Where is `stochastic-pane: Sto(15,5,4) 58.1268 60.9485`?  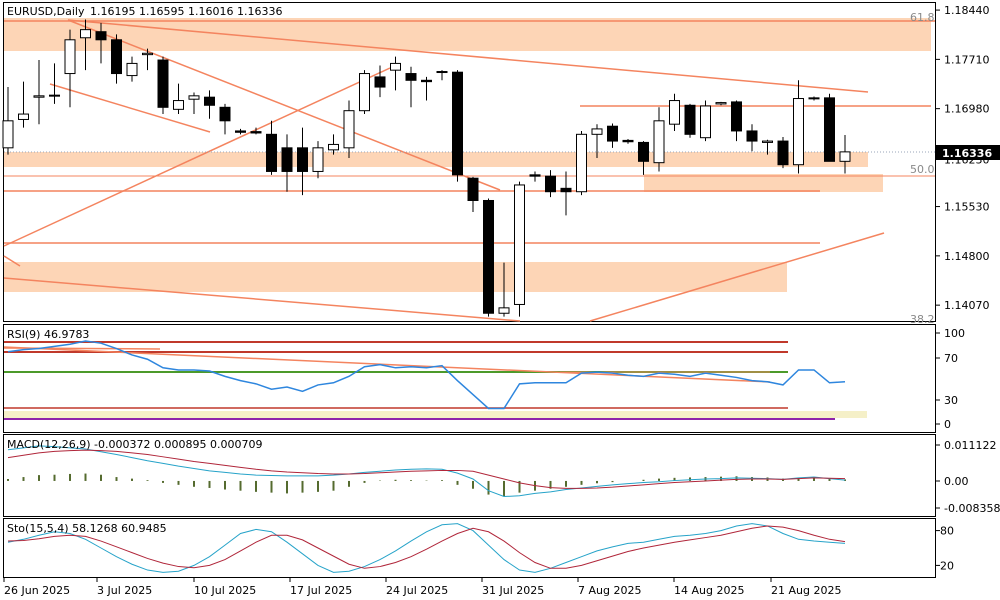 stochastic-pane: Sto(15,5,4) 58.1268 60.9485 is located at coordinates (426, 547).